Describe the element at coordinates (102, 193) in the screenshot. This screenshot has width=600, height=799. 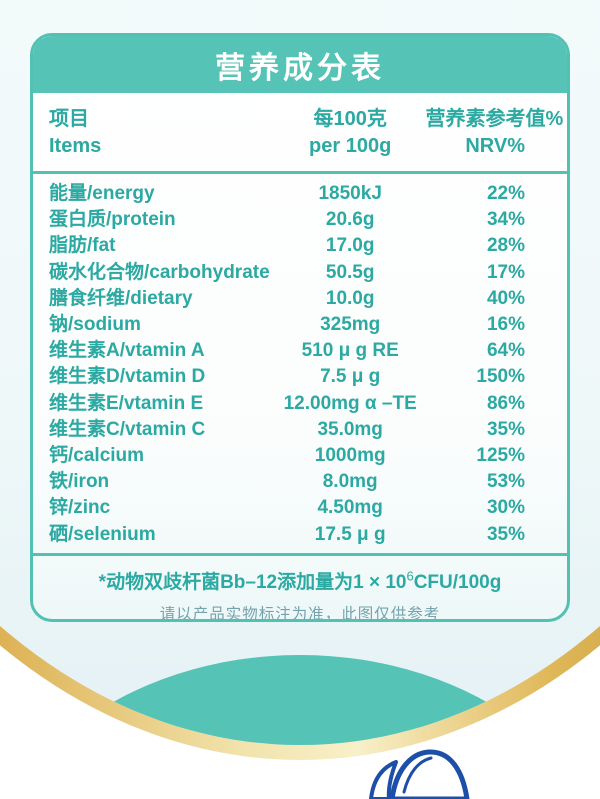
I see `row-item: 能量/energy` at that location.